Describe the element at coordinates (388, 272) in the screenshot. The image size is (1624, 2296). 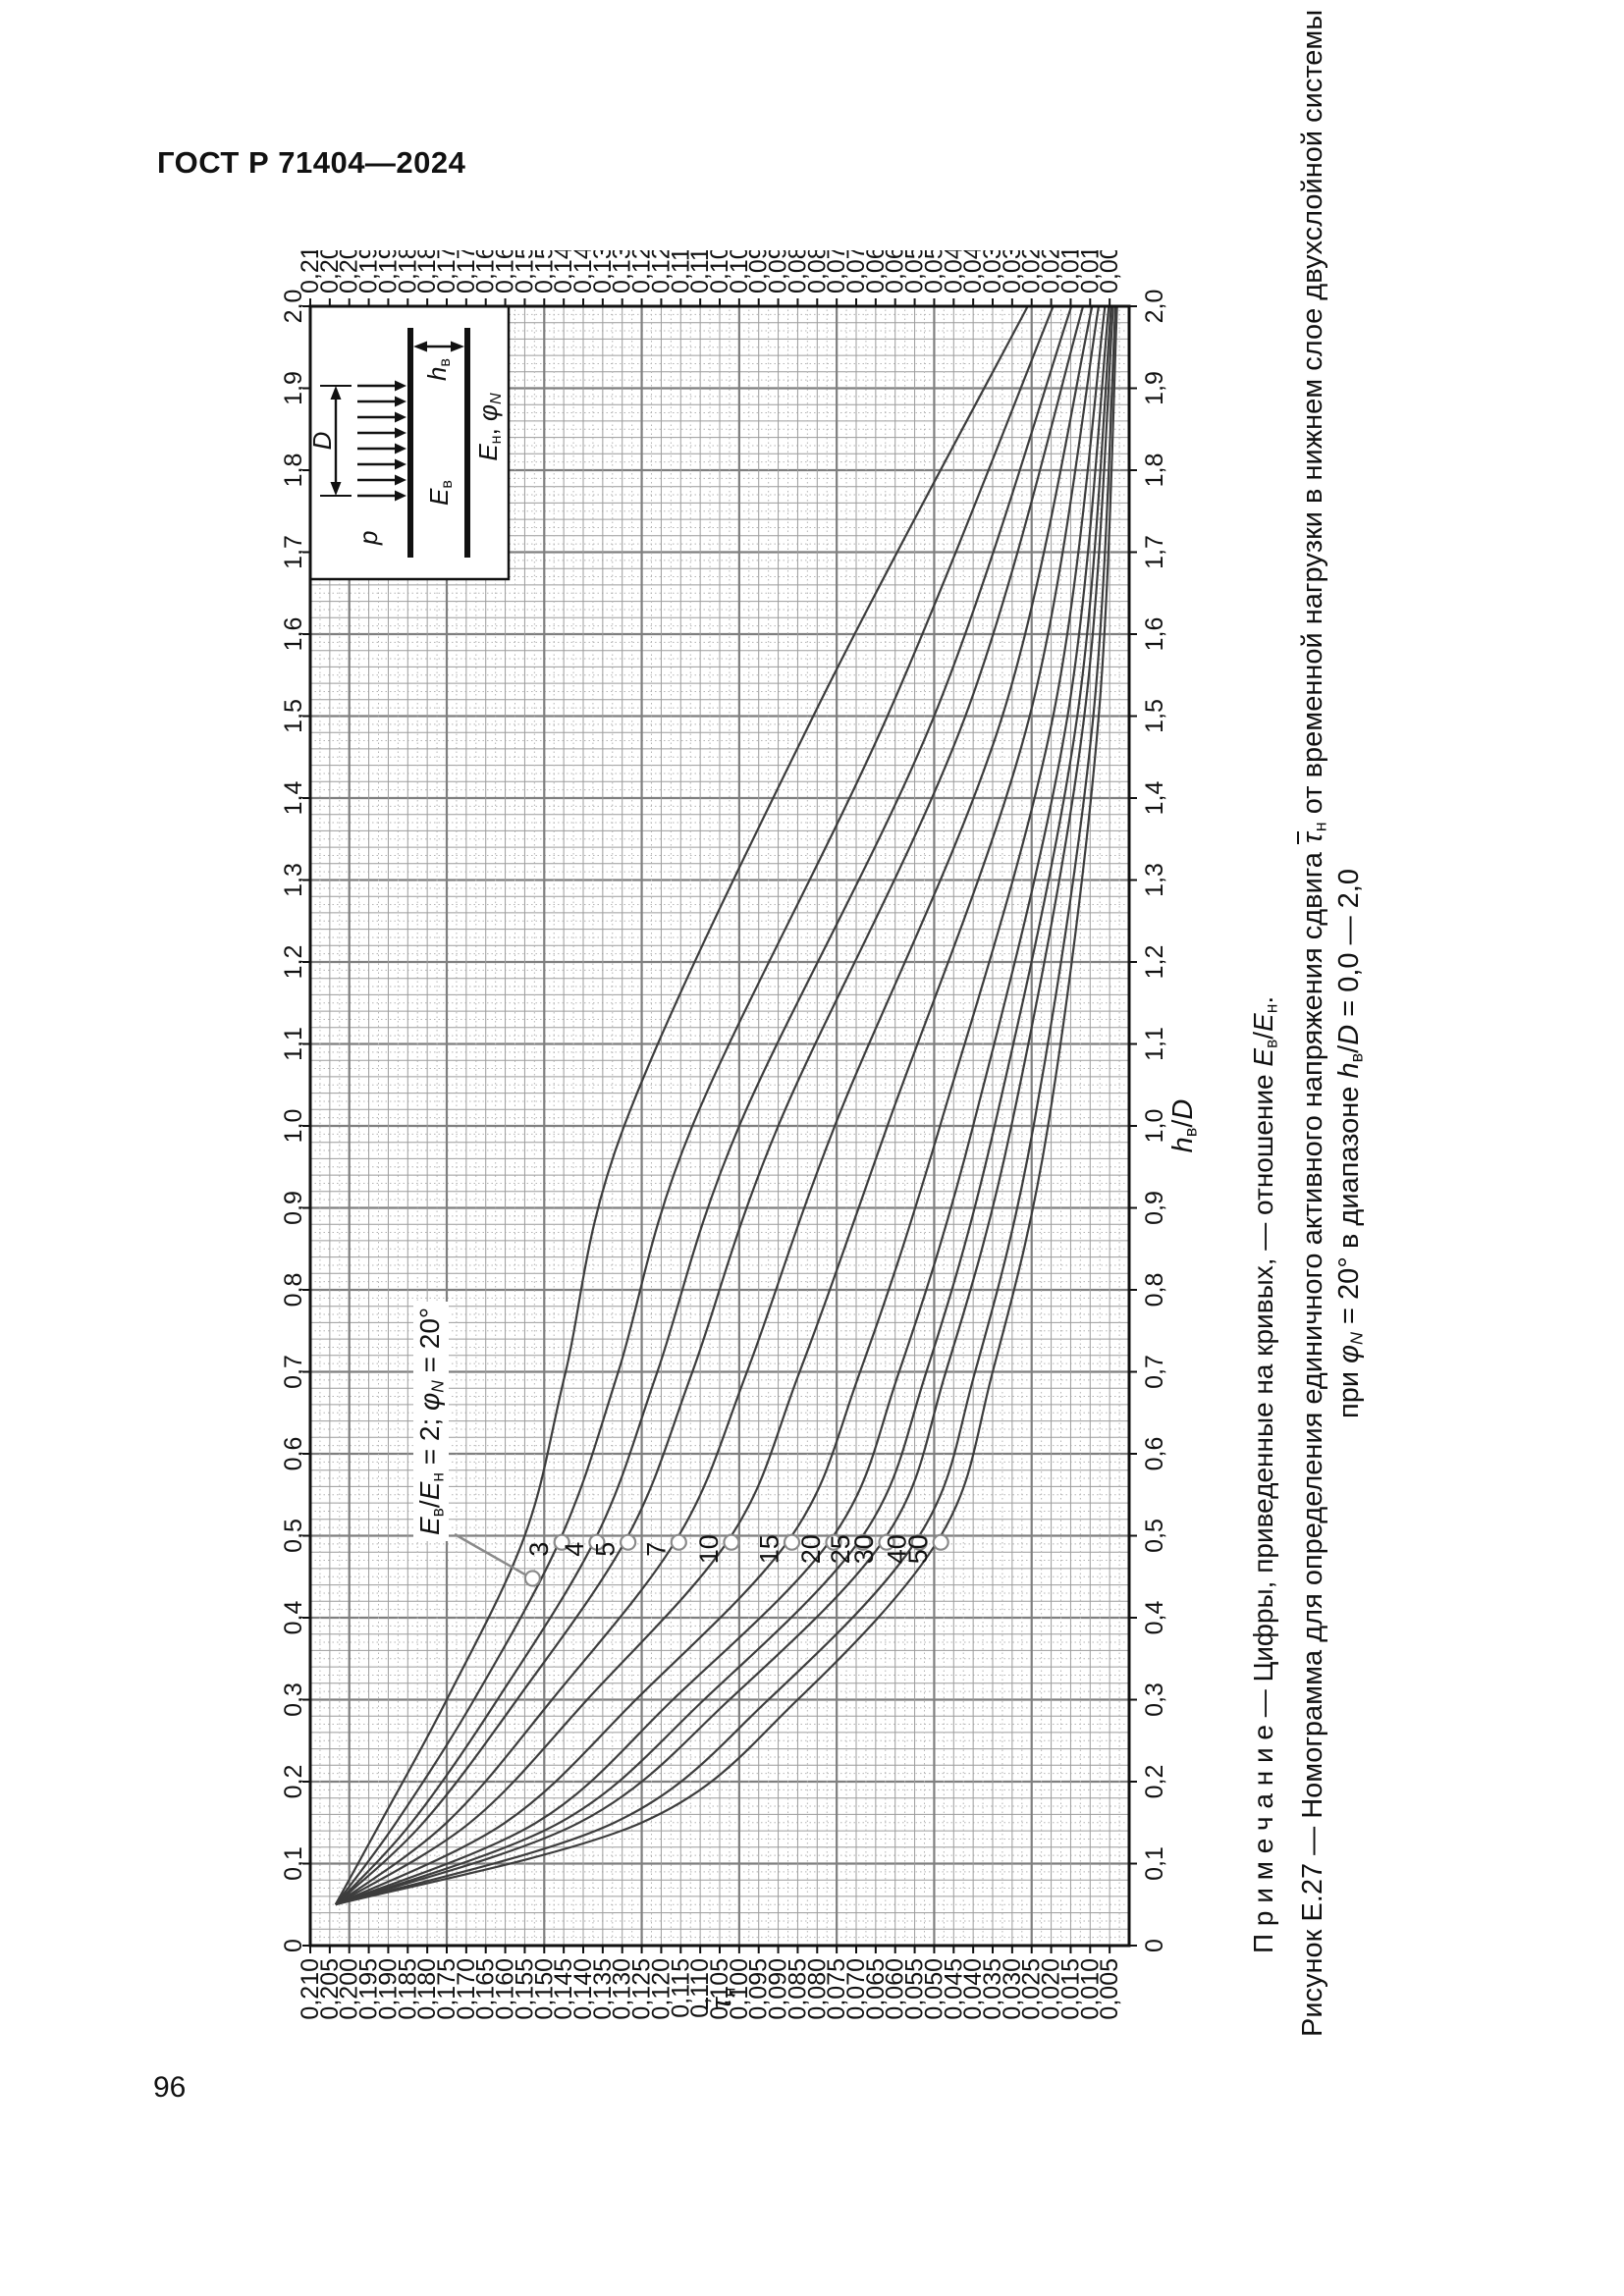
I see `y-tick-label-right: 0,190` at that location.